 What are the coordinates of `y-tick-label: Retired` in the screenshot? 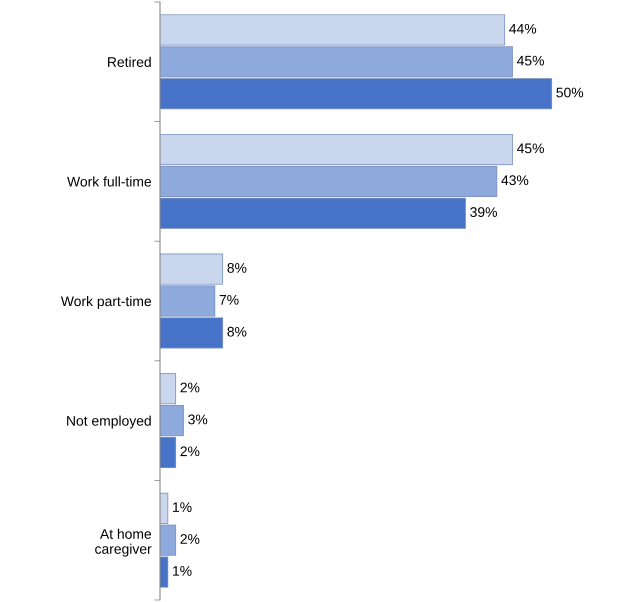 It's located at (129, 61).